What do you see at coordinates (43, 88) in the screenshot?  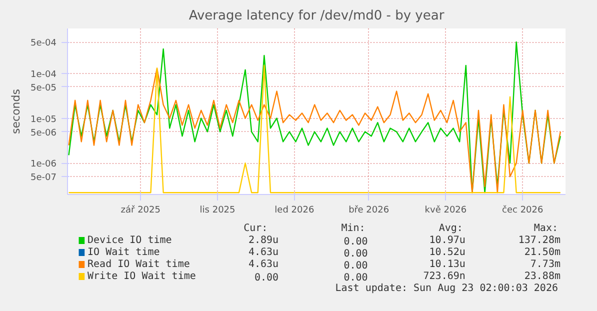 I see `y-tick-label: 5e-05` at bounding box center [43, 88].